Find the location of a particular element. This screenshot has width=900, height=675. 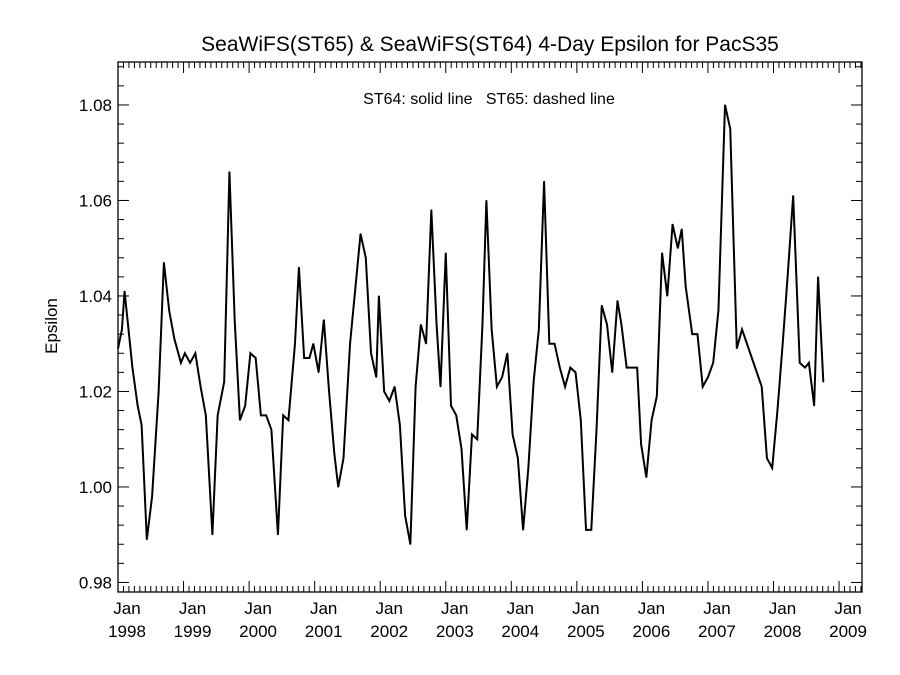

x-tick-year-label: 1998 is located at coordinates (127, 631).